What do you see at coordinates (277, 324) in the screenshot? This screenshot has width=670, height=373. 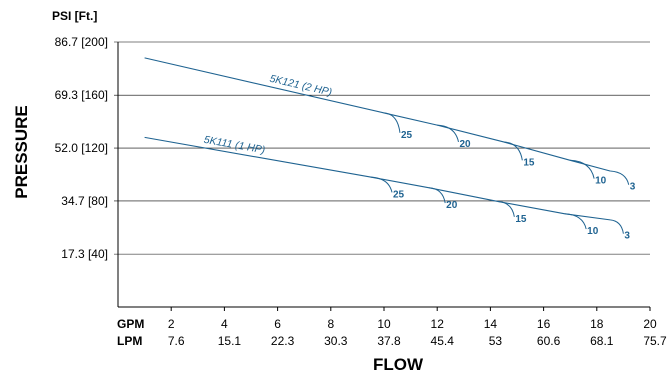 I see `x-tick-label-gpm: 6` at bounding box center [277, 324].